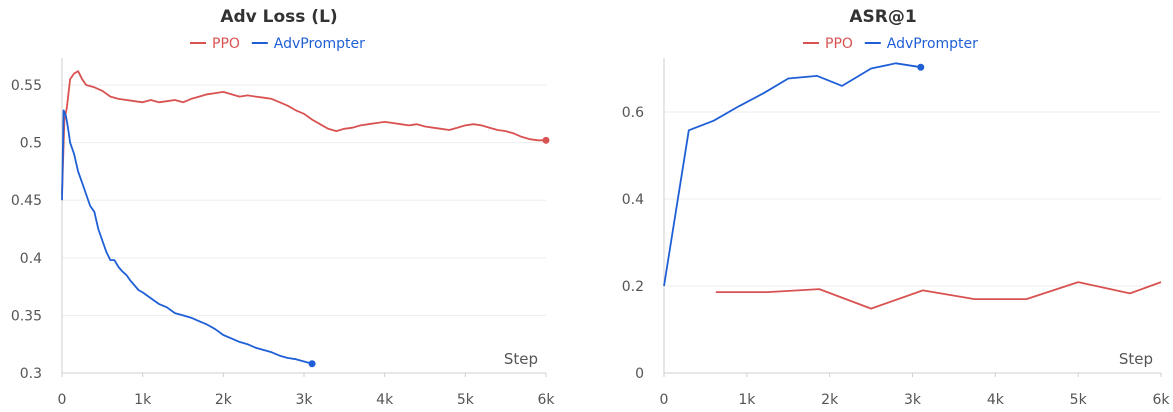  Describe the element at coordinates (278, 17) in the screenshot. I see `chart-title: Adv Loss (L)` at that location.